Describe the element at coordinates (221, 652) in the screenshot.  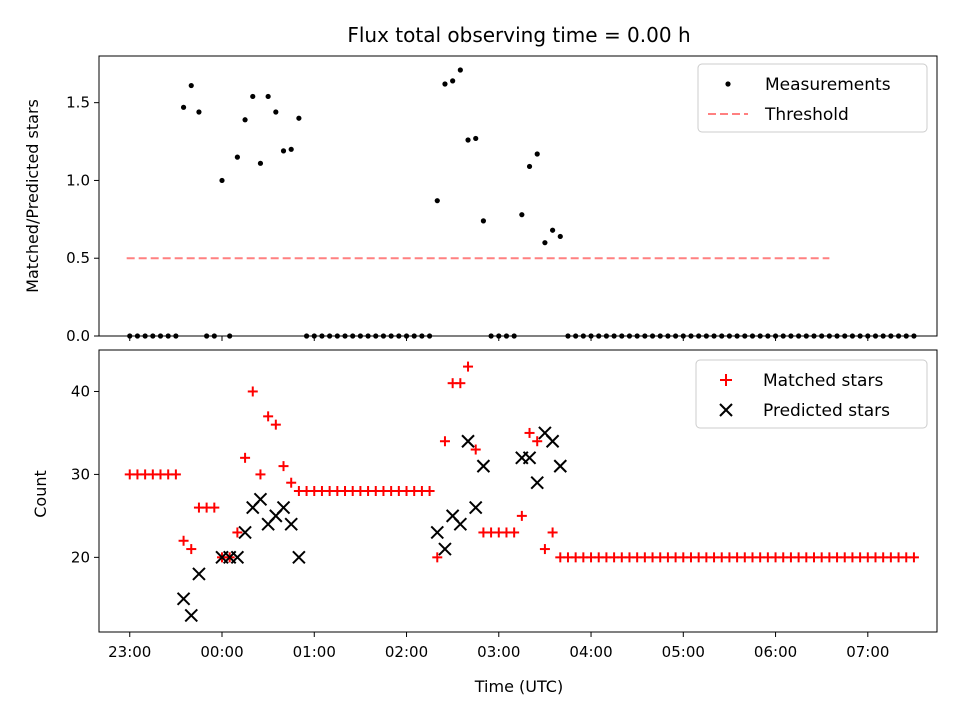
I see `x-tick-label: 00:00` at that location.